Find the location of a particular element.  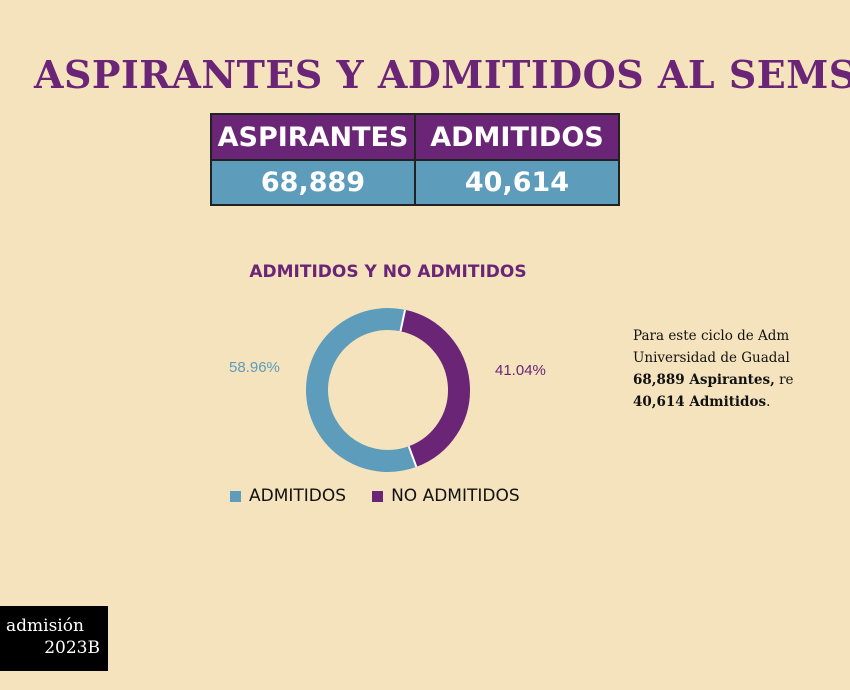

summary-value-row: 68,889 40,614 is located at coordinates (415, 182).